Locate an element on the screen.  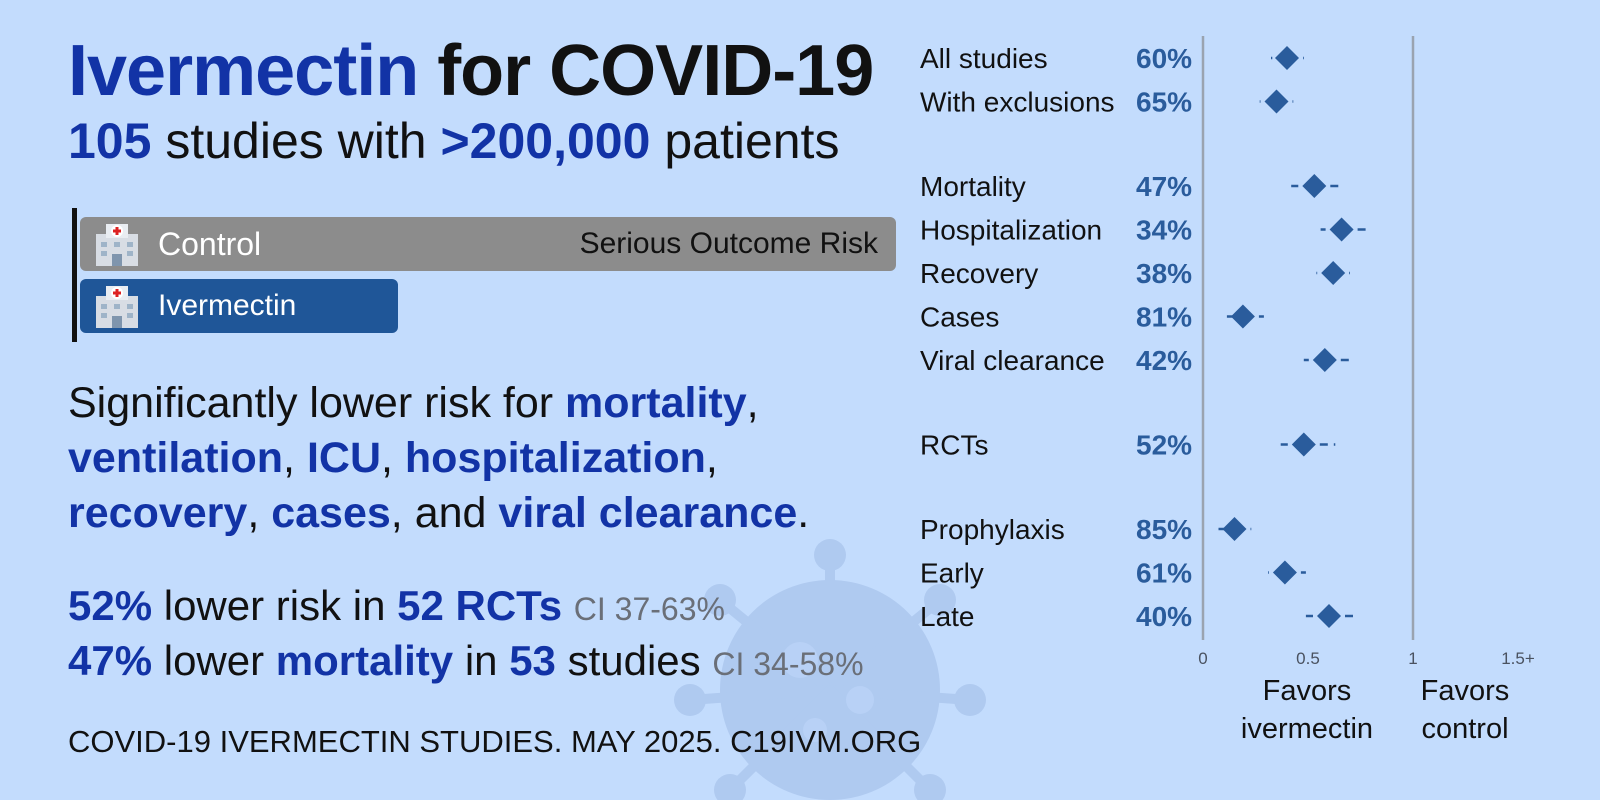
stat-text: studies is located at coordinates (634, 660).